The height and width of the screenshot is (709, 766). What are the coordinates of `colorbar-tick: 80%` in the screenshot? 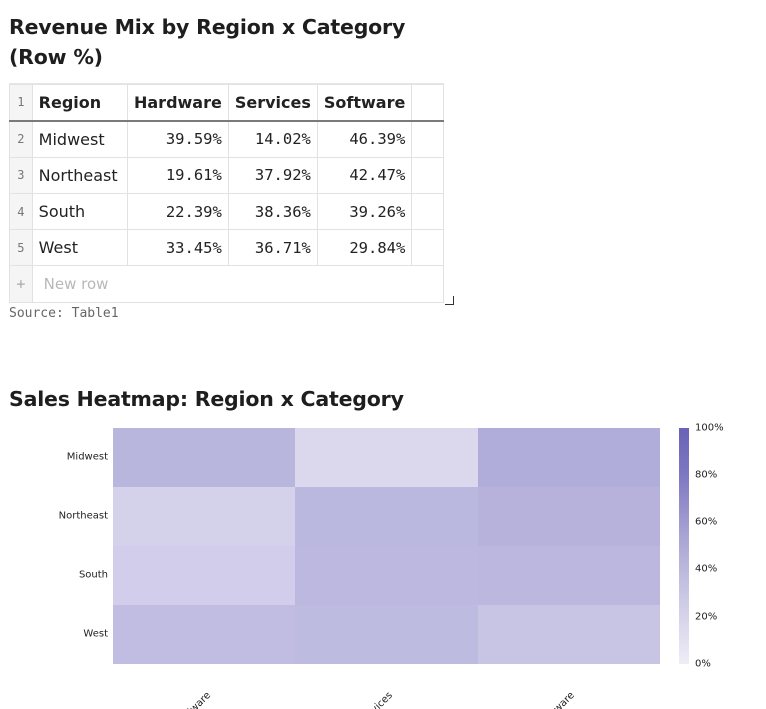 It's located at (706, 475).